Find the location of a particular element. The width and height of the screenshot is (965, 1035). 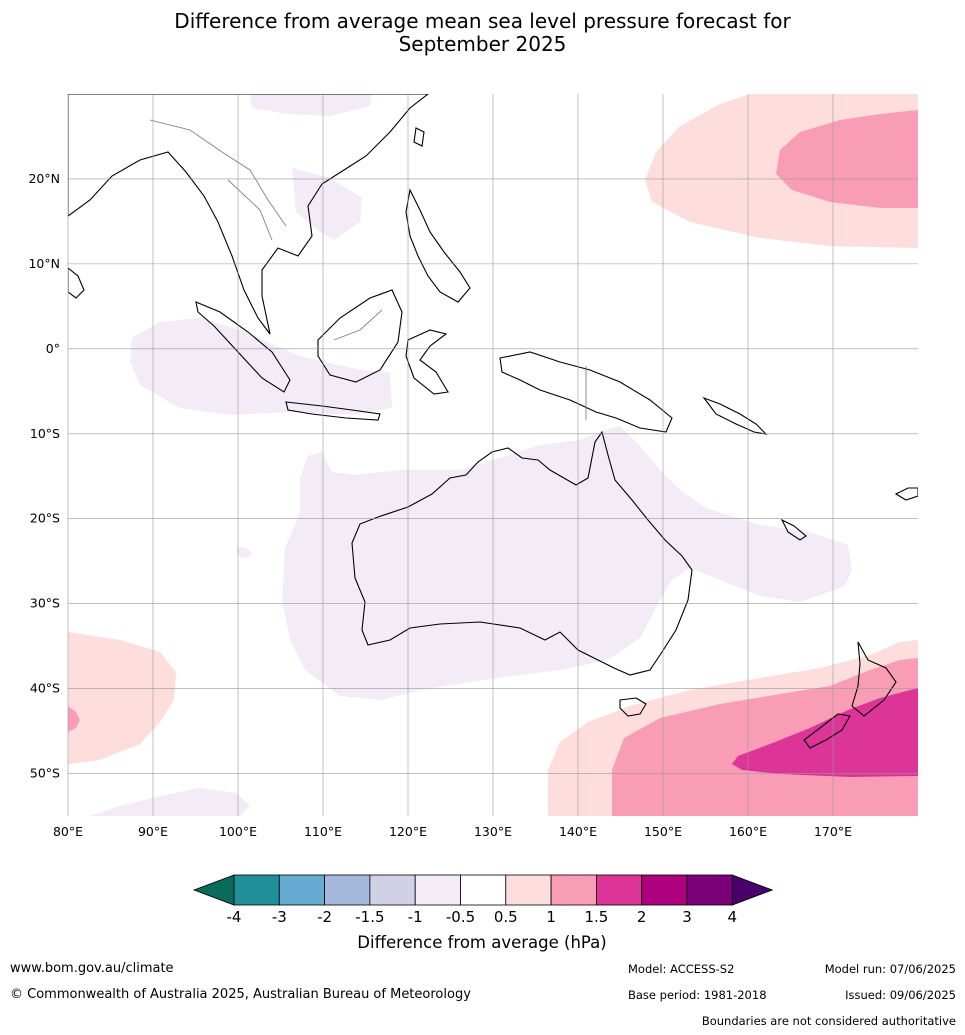

coastline-java is located at coordinates (333, 411).